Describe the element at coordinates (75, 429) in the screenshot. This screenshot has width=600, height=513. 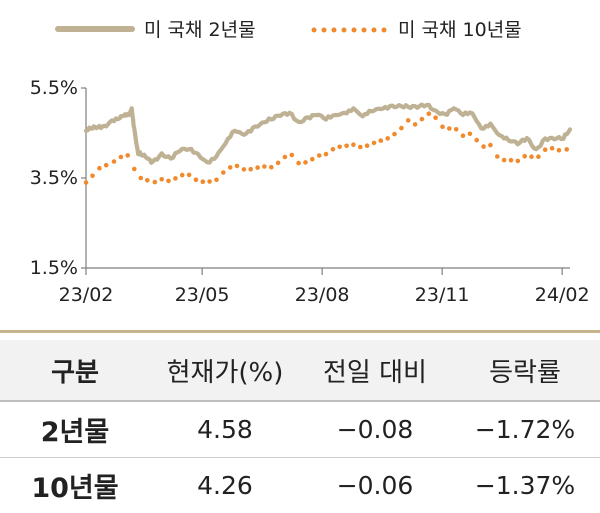
I see `row-label: 2년물` at that location.